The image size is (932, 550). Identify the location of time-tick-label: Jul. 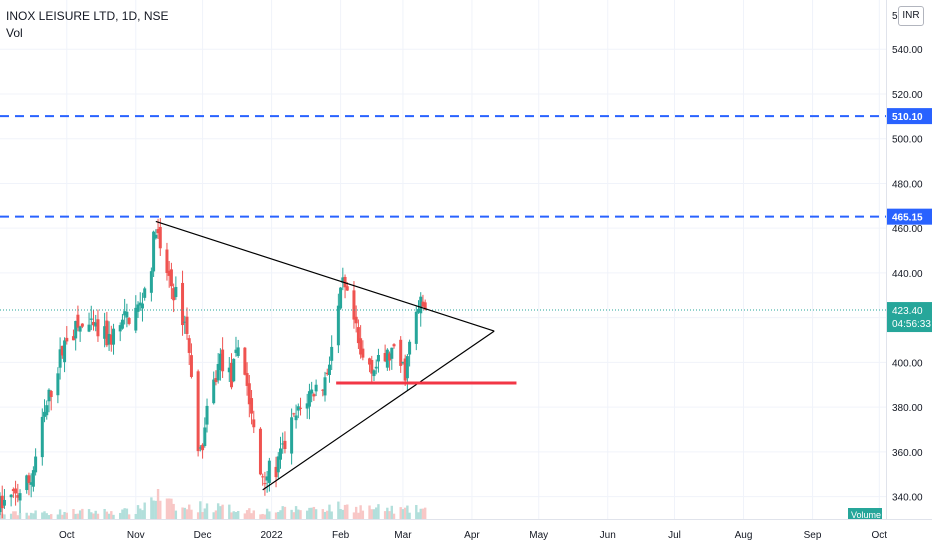
(674, 535).